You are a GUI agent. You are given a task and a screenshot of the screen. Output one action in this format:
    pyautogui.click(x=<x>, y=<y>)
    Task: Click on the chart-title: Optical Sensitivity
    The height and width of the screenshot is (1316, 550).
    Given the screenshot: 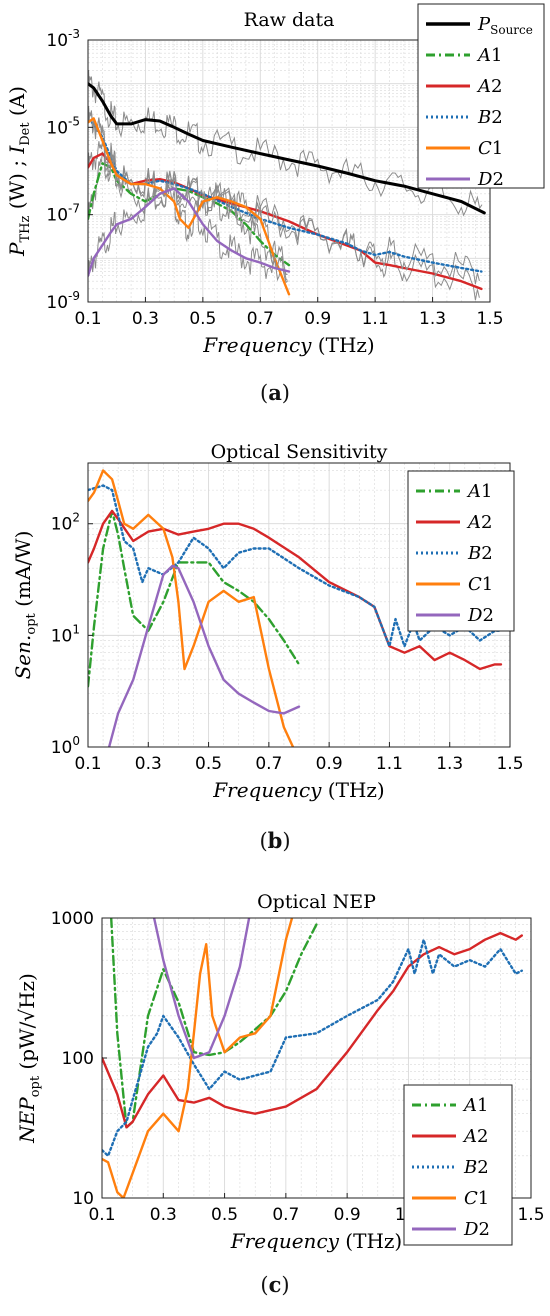 What is the action you would take?
    pyautogui.click(x=299, y=452)
    